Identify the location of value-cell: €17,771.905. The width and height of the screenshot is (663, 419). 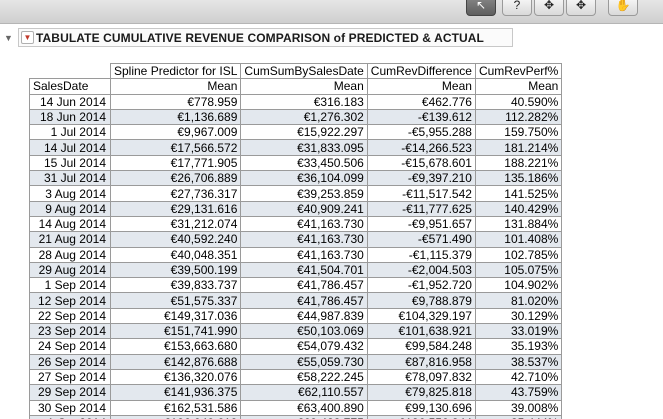
(175, 163).